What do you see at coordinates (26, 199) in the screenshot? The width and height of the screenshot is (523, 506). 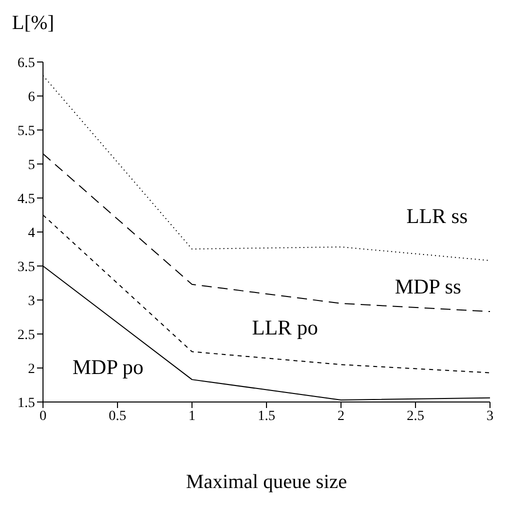 I see `y-tick-label: 4.5` at bounding box center [26, 199].